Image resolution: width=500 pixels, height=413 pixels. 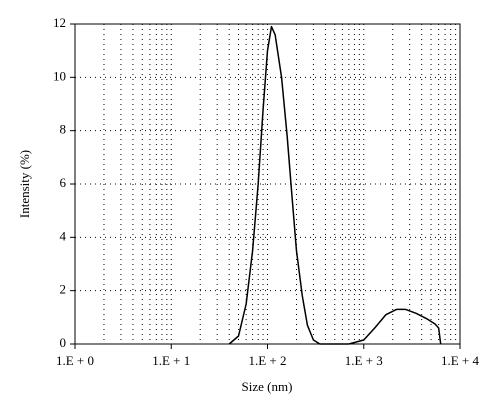 What do you see at coordinates (267, 360) in the screenshot?
I see `x-tick-label: 1.E + 2` at bounding box center [267, 360].